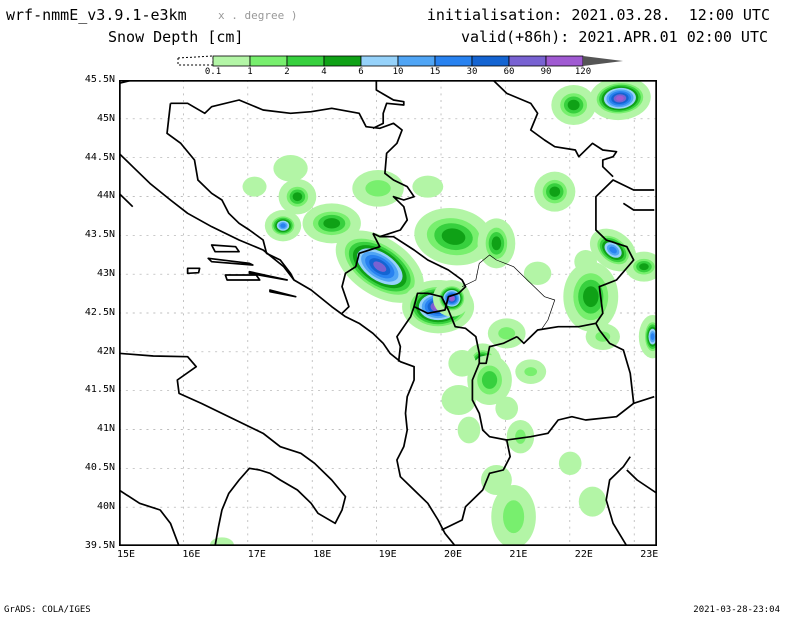  What do you see at coordinates (509, 72) in the screenshot?
I see `colorbar-label: 60` at bounding box center [509, 72].